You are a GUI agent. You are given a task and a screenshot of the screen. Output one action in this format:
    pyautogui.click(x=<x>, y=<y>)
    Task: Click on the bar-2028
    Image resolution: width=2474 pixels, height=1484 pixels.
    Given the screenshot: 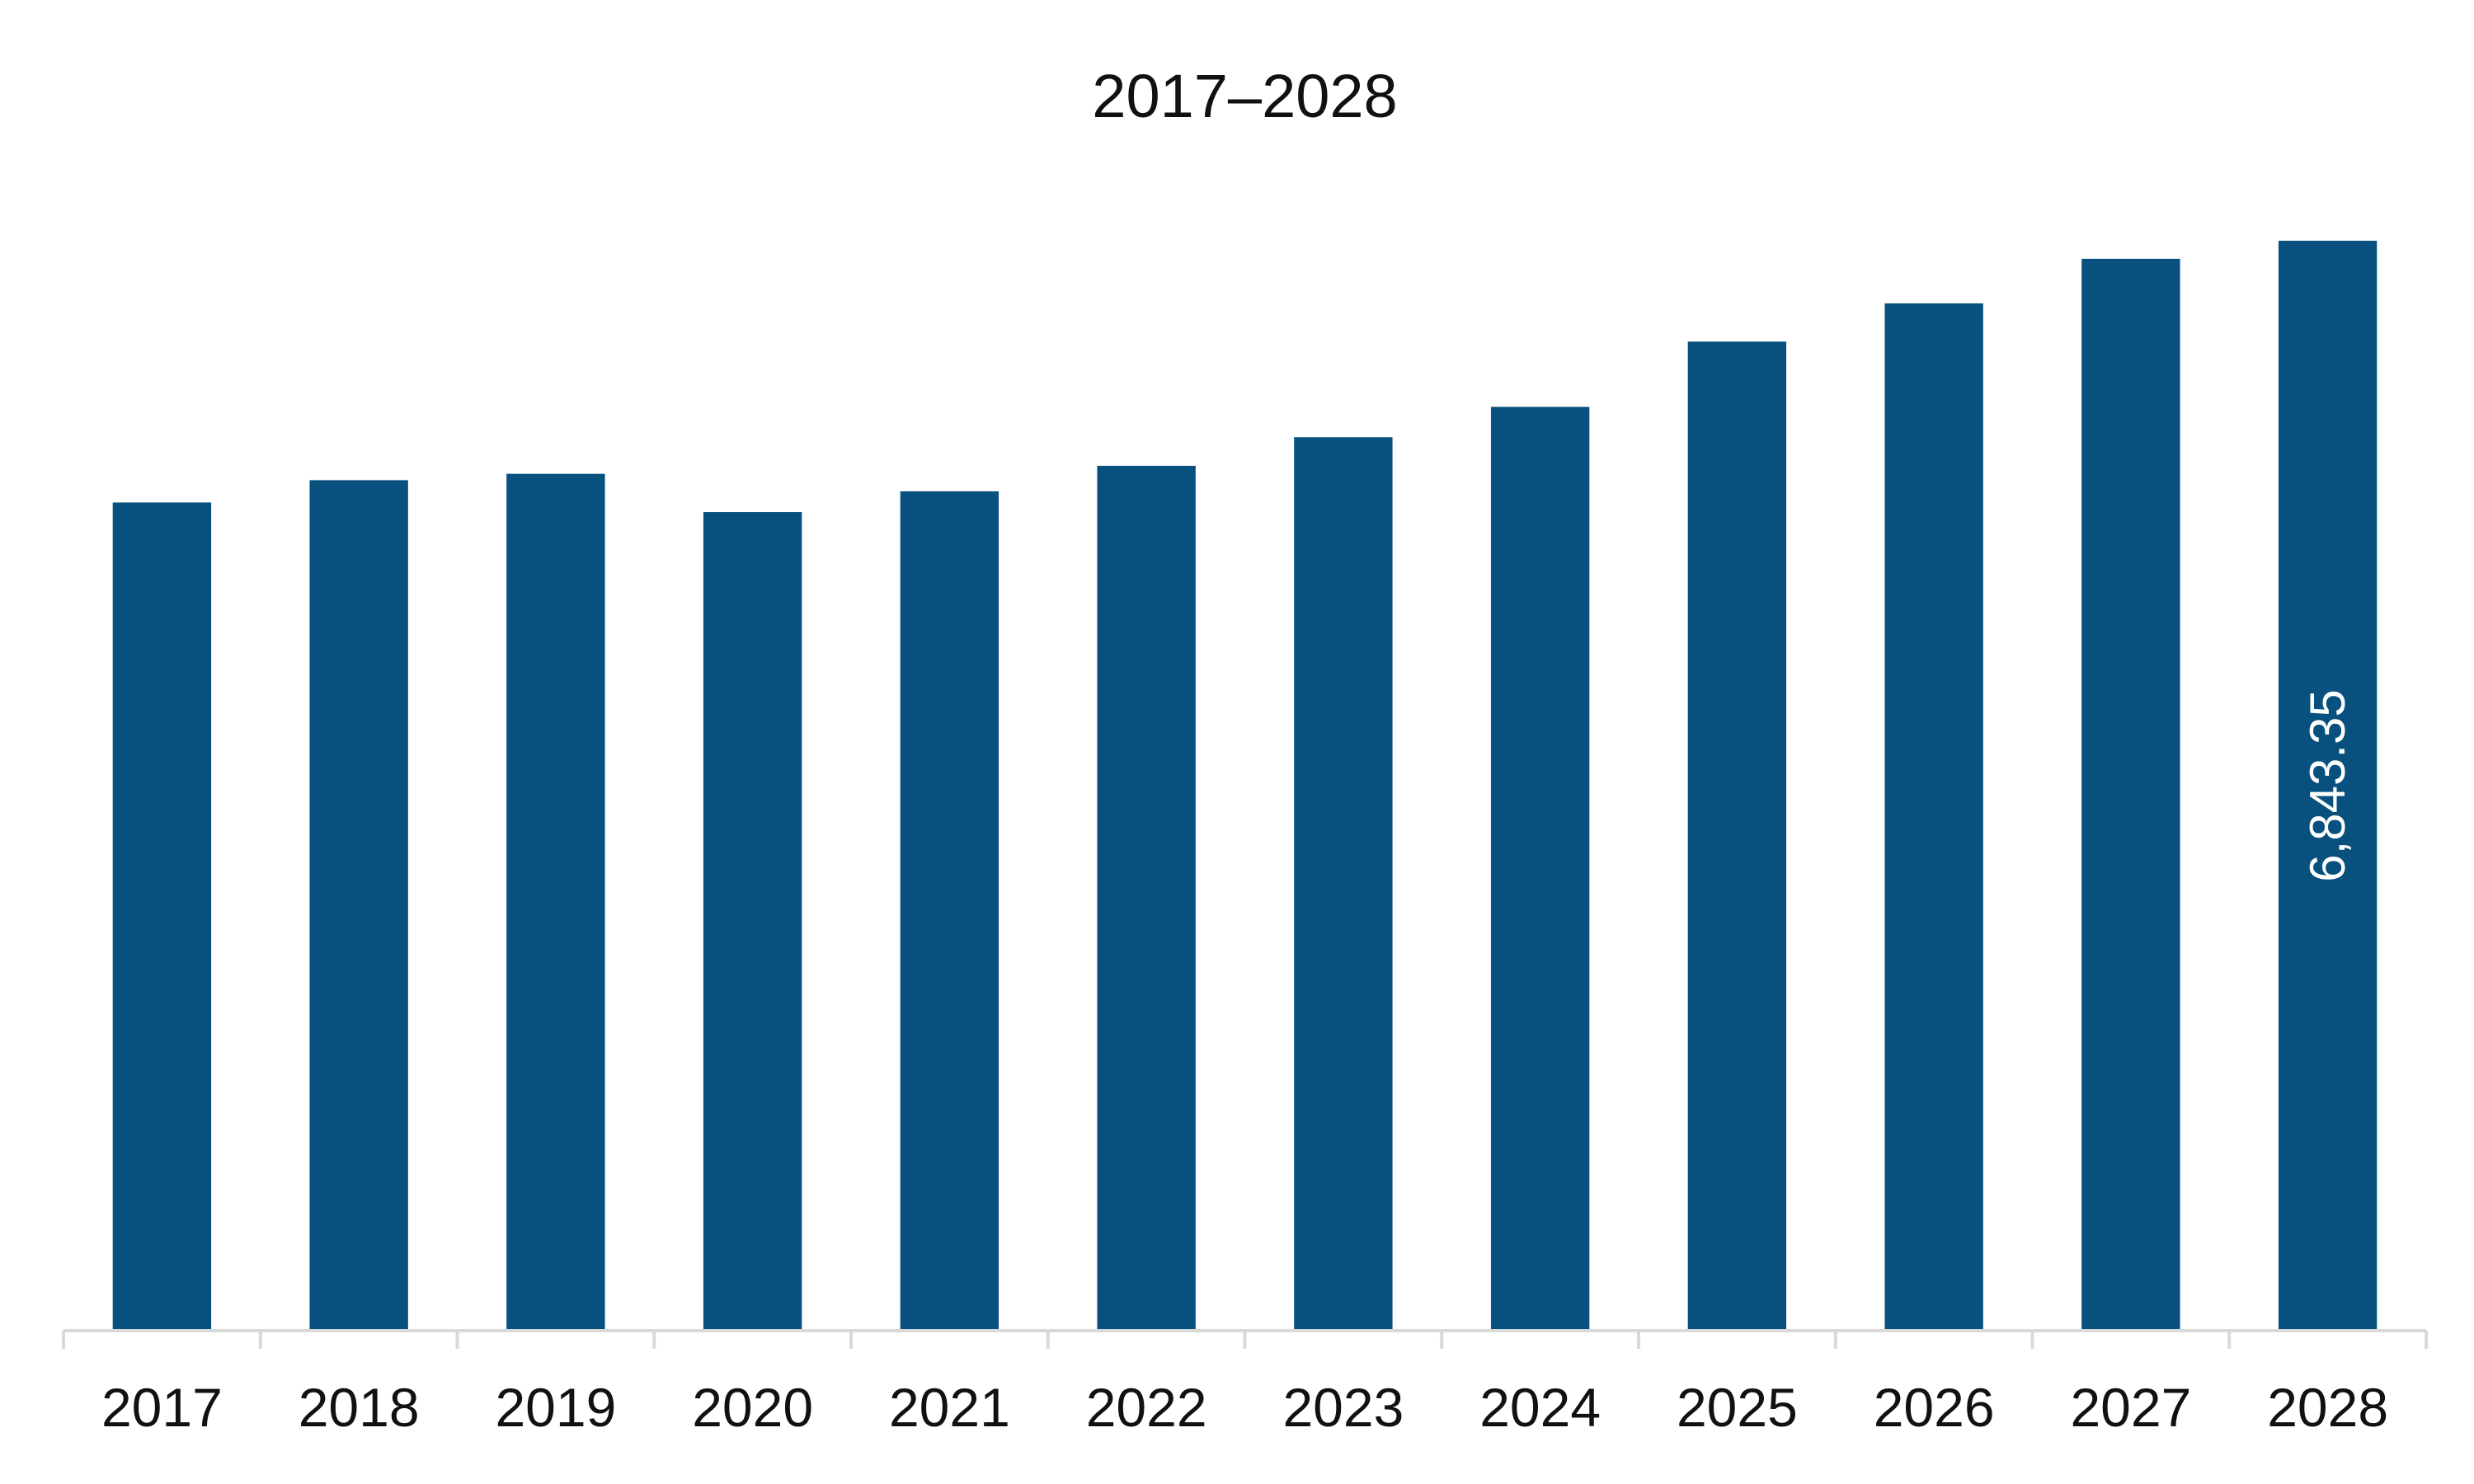 What is the action you would take?
    pyautogui.click(x=2328, y=786)
    